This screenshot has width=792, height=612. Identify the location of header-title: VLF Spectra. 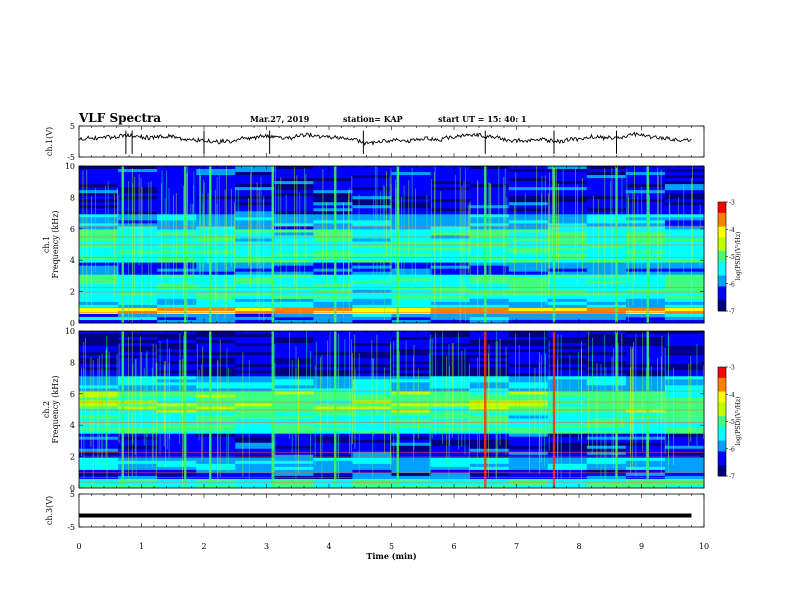
(120, 118).